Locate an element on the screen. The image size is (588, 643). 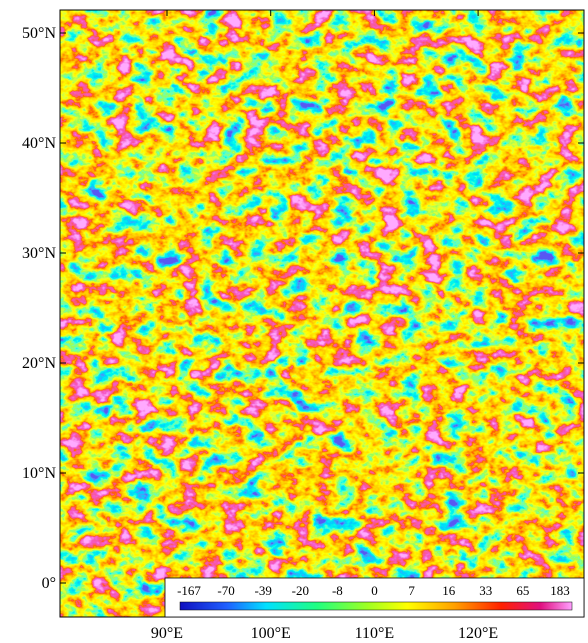
colorbar-label: 7 is located at coordinates (411, 590).